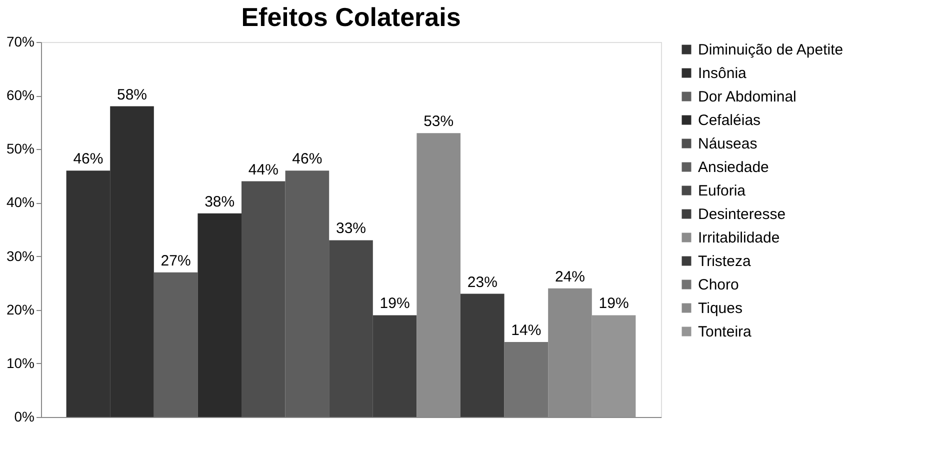  I want to click on legend-label: Cefaléias, so click(729, 120).